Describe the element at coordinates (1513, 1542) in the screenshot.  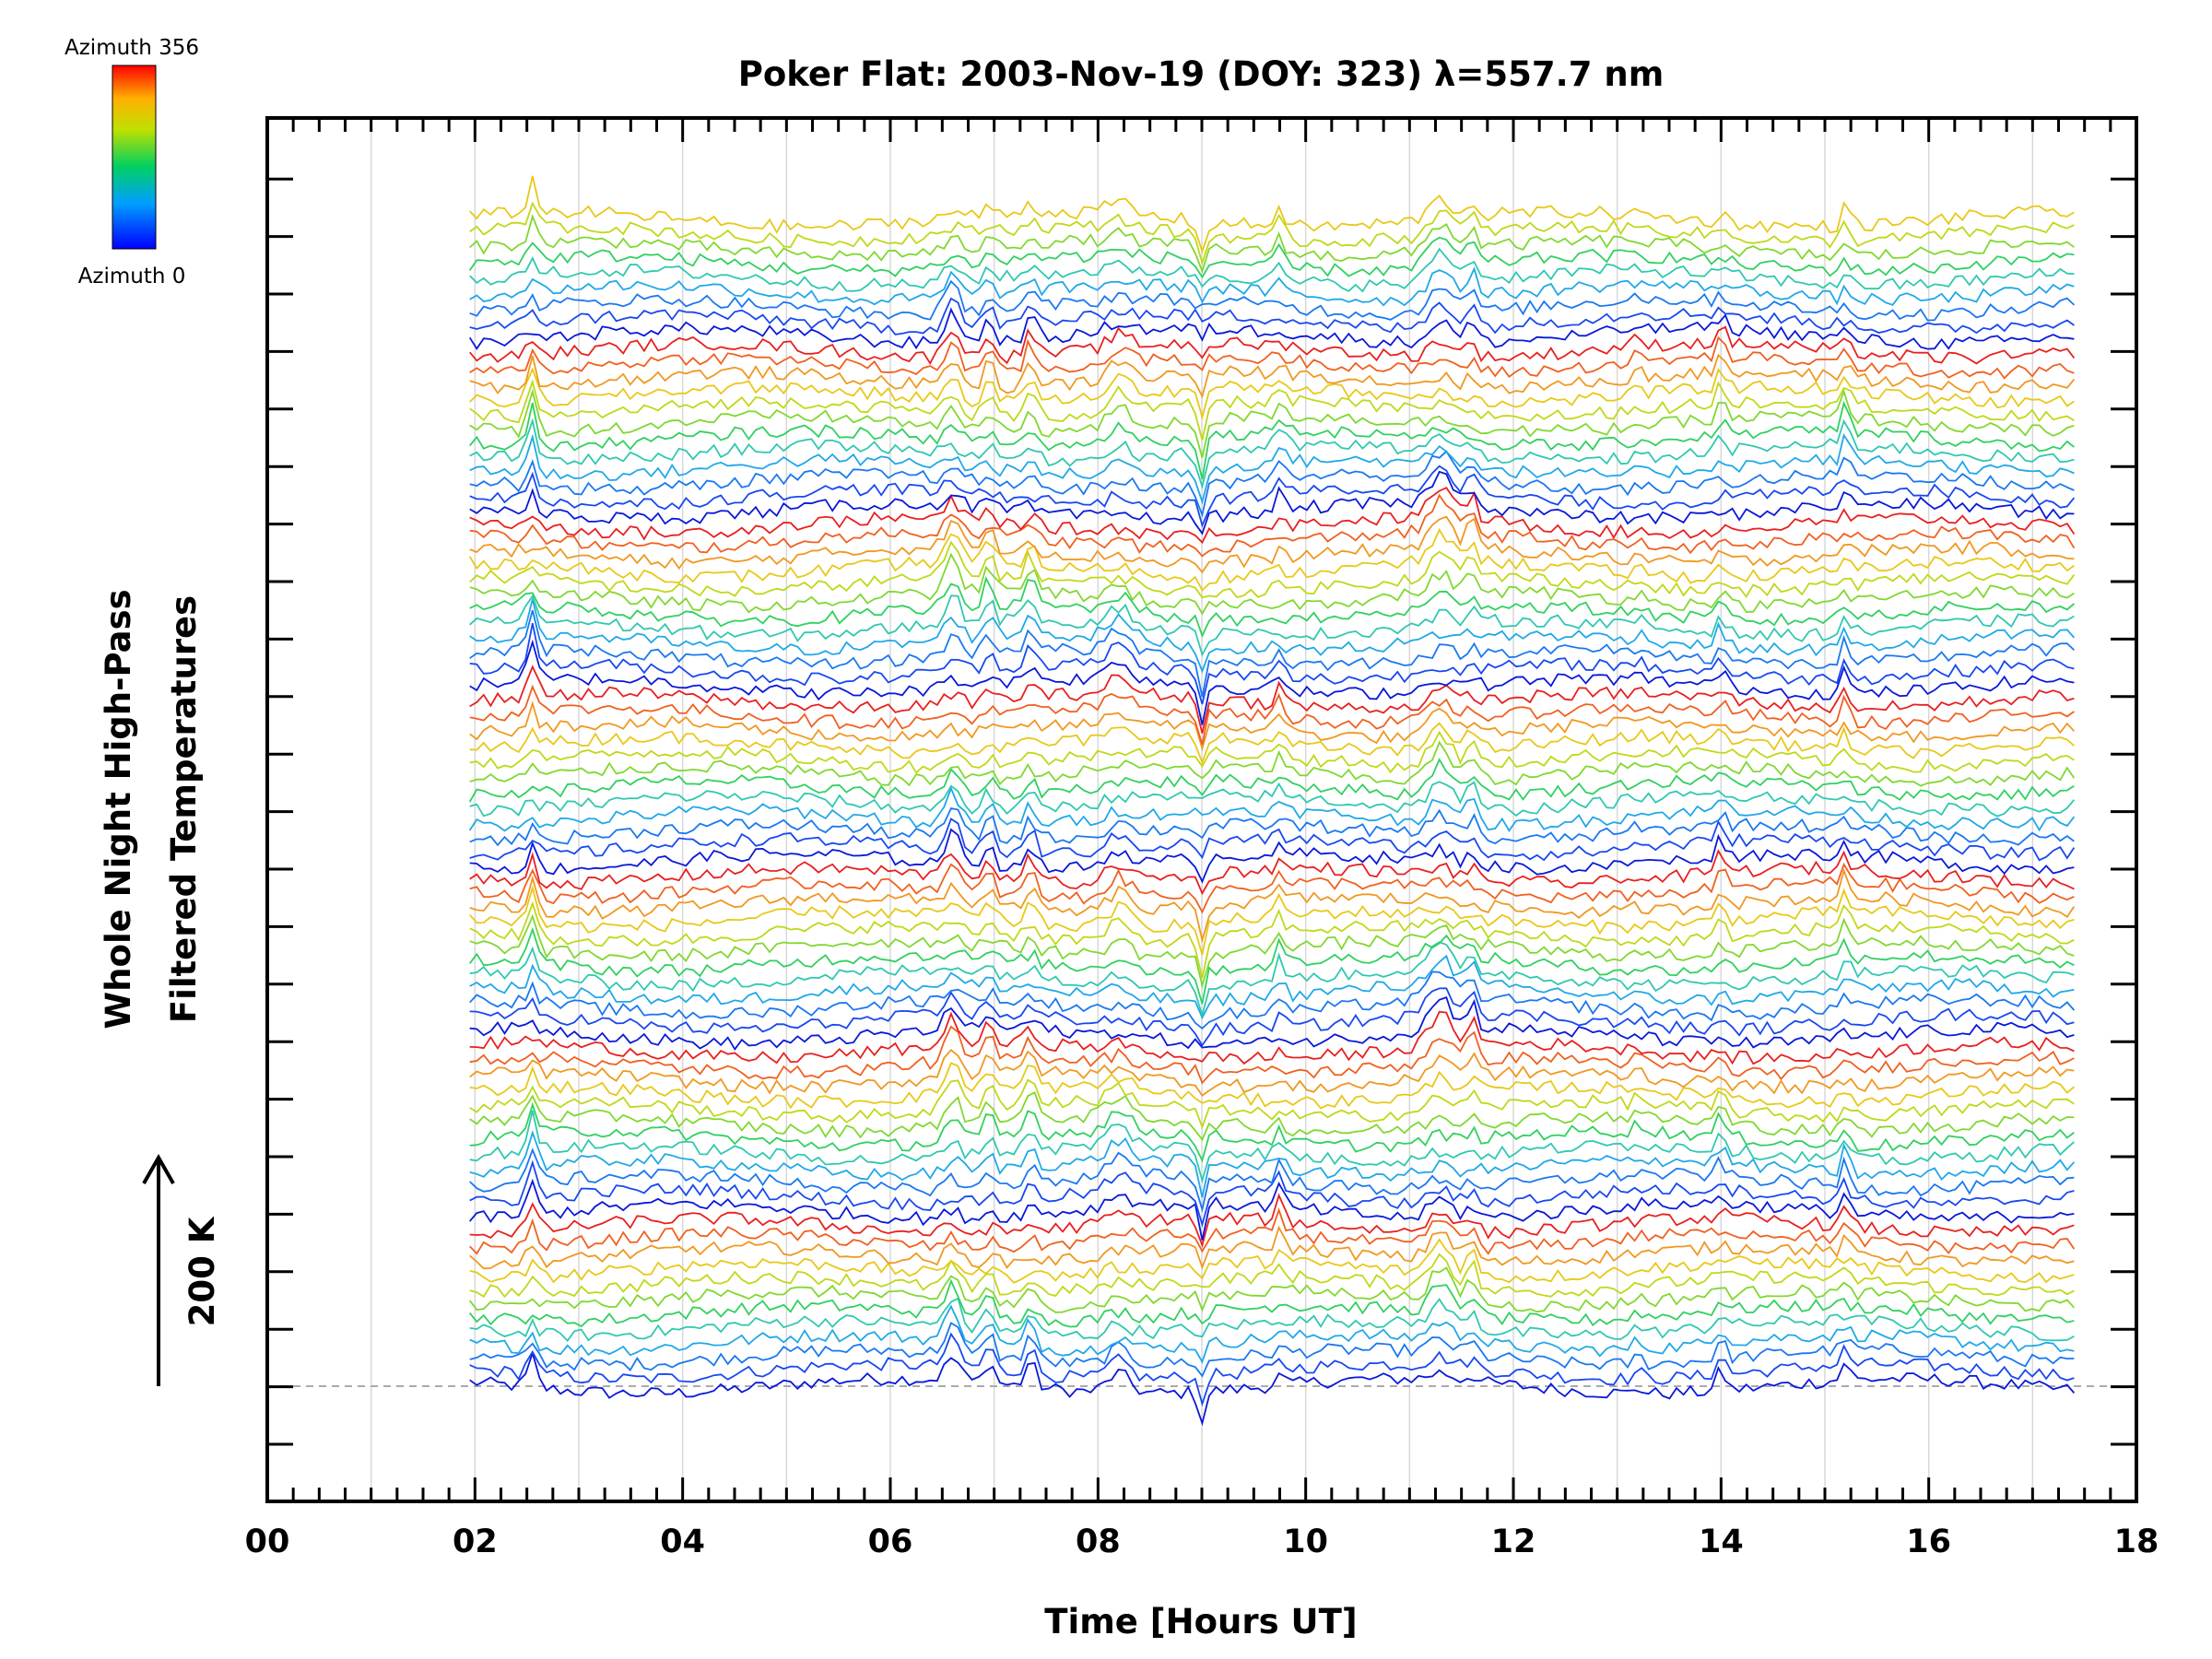
I see `x-tick-label: 12` at that location.